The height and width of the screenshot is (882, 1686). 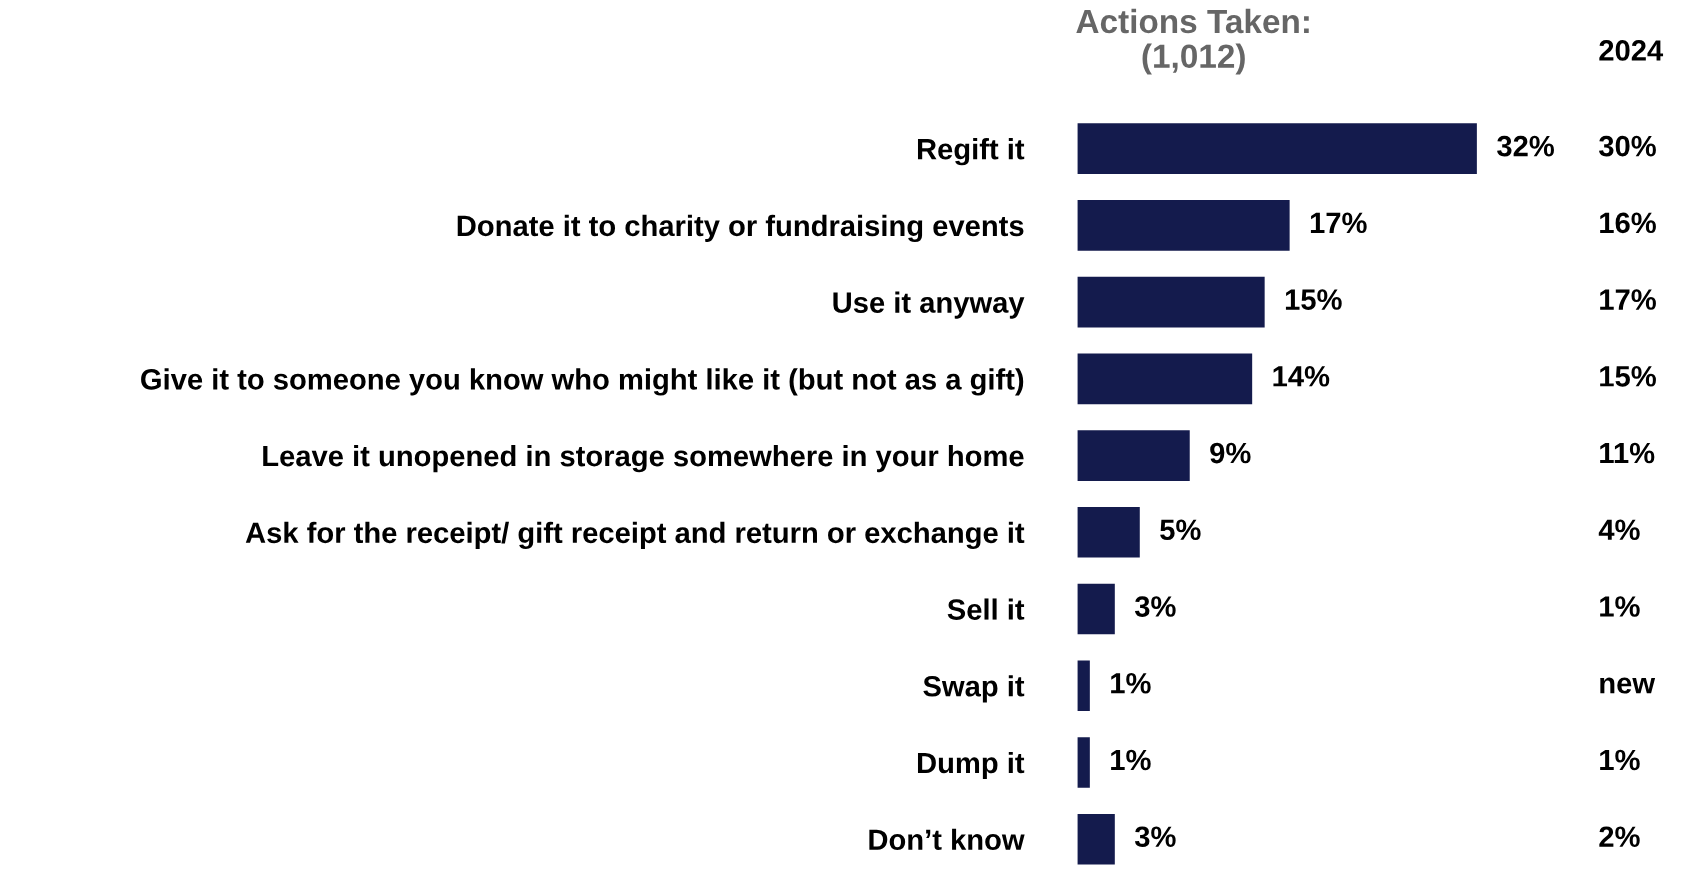 What do you see at coordinates (1619, 836) in the screenshot?
I see `text: 2%` at bounding box center [1619, 836].